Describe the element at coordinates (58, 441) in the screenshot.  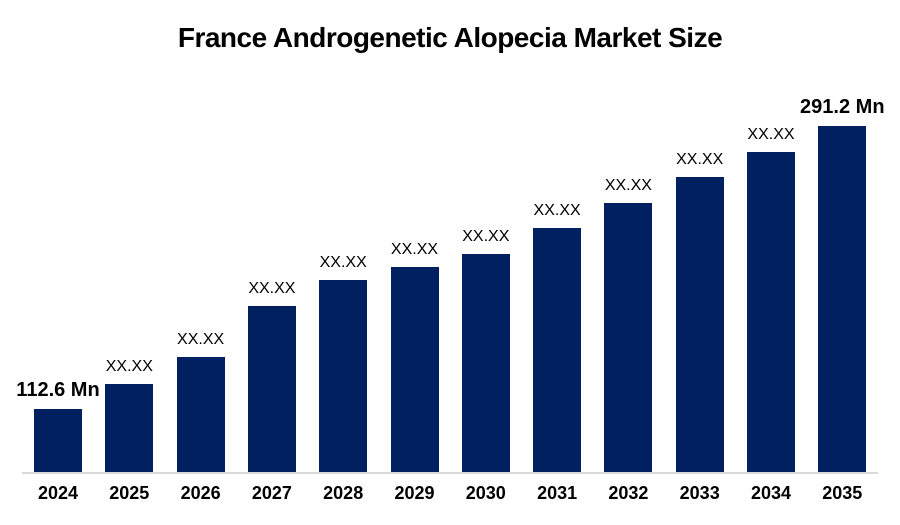
I see `bar-2024` at that location.